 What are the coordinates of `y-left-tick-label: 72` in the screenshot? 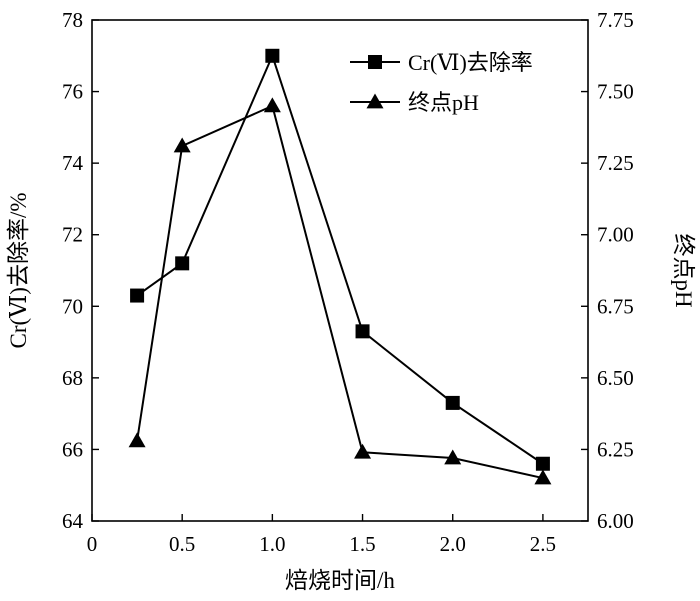 It's located at (72, 235).